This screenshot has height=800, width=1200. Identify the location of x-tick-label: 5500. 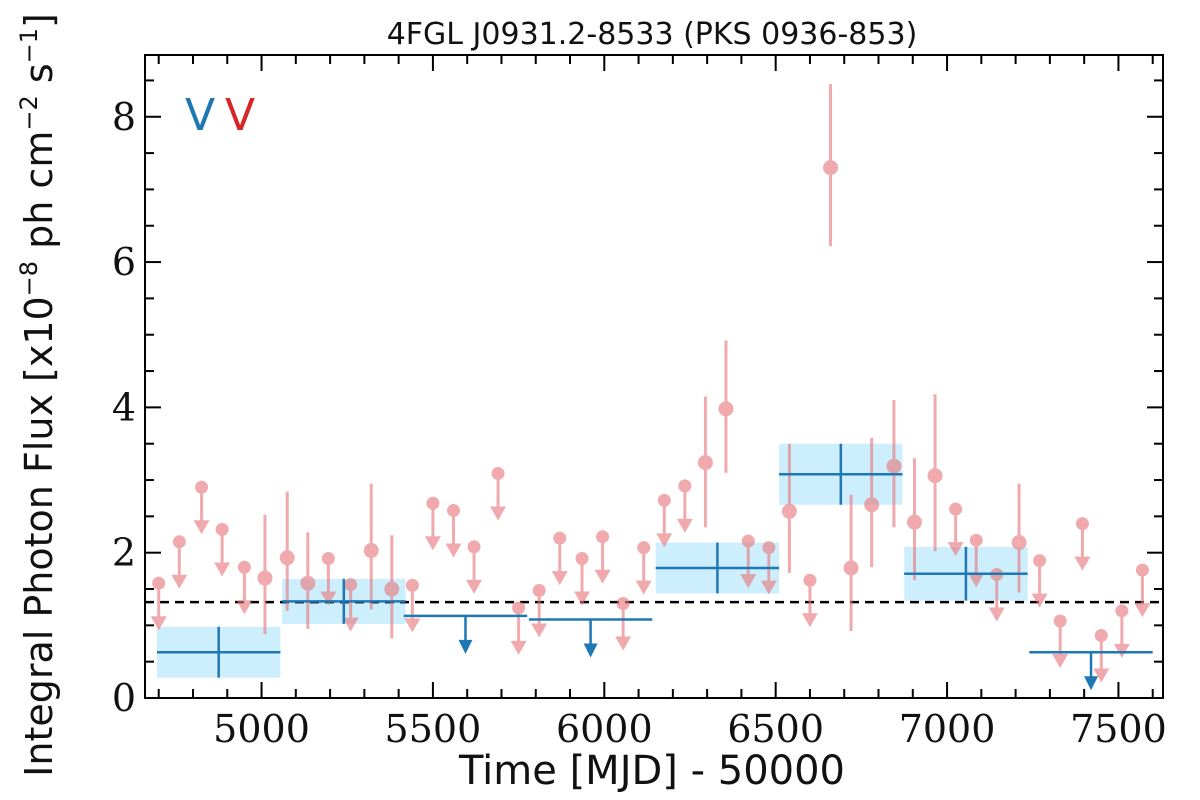
(433, 729).